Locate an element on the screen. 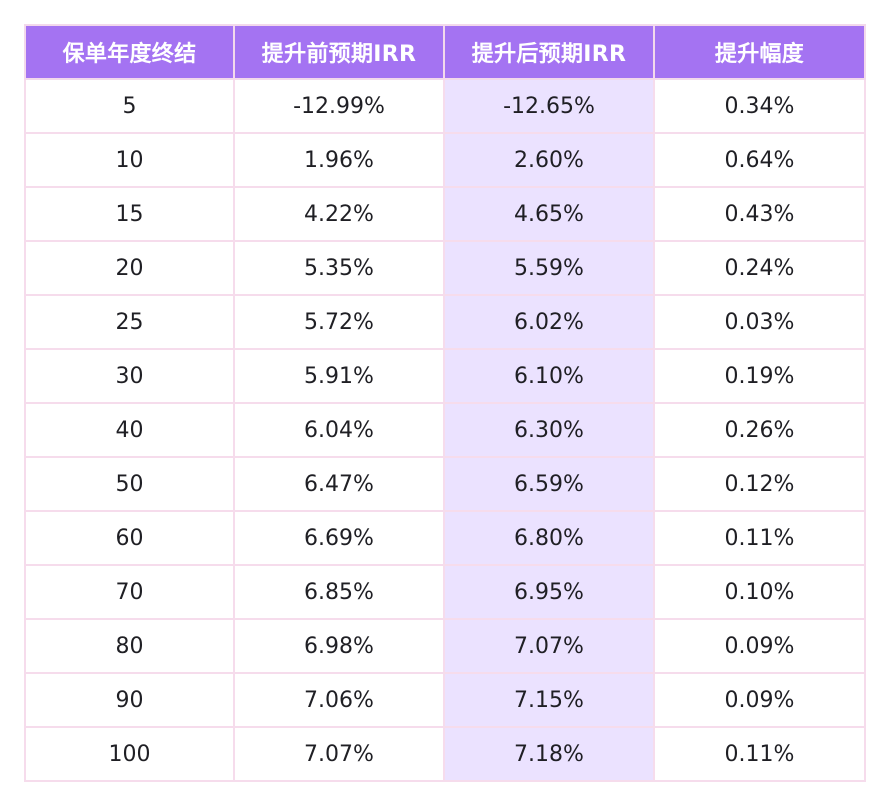 This screenshot has width=888, height=804. header-irr-after: 提升后预期IRR is located at coordinates (549, 52).